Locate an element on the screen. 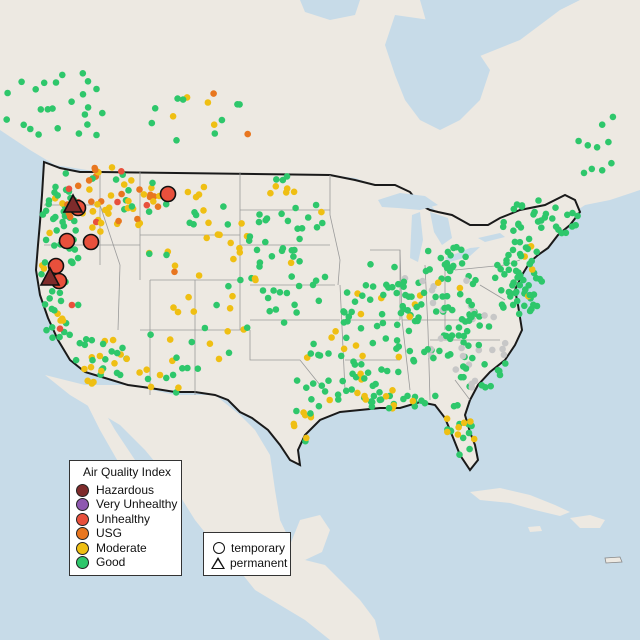 The width and height of the screenshot is (640, 640). triangle-icon is located at coordinates (218, 563).